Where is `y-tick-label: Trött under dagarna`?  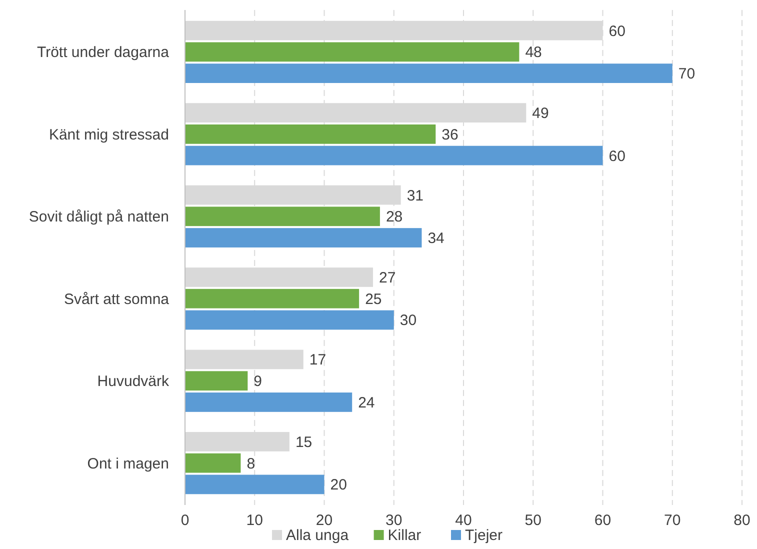 y-tick-label: Trött under dagarna is located at coordinates (103, 53).